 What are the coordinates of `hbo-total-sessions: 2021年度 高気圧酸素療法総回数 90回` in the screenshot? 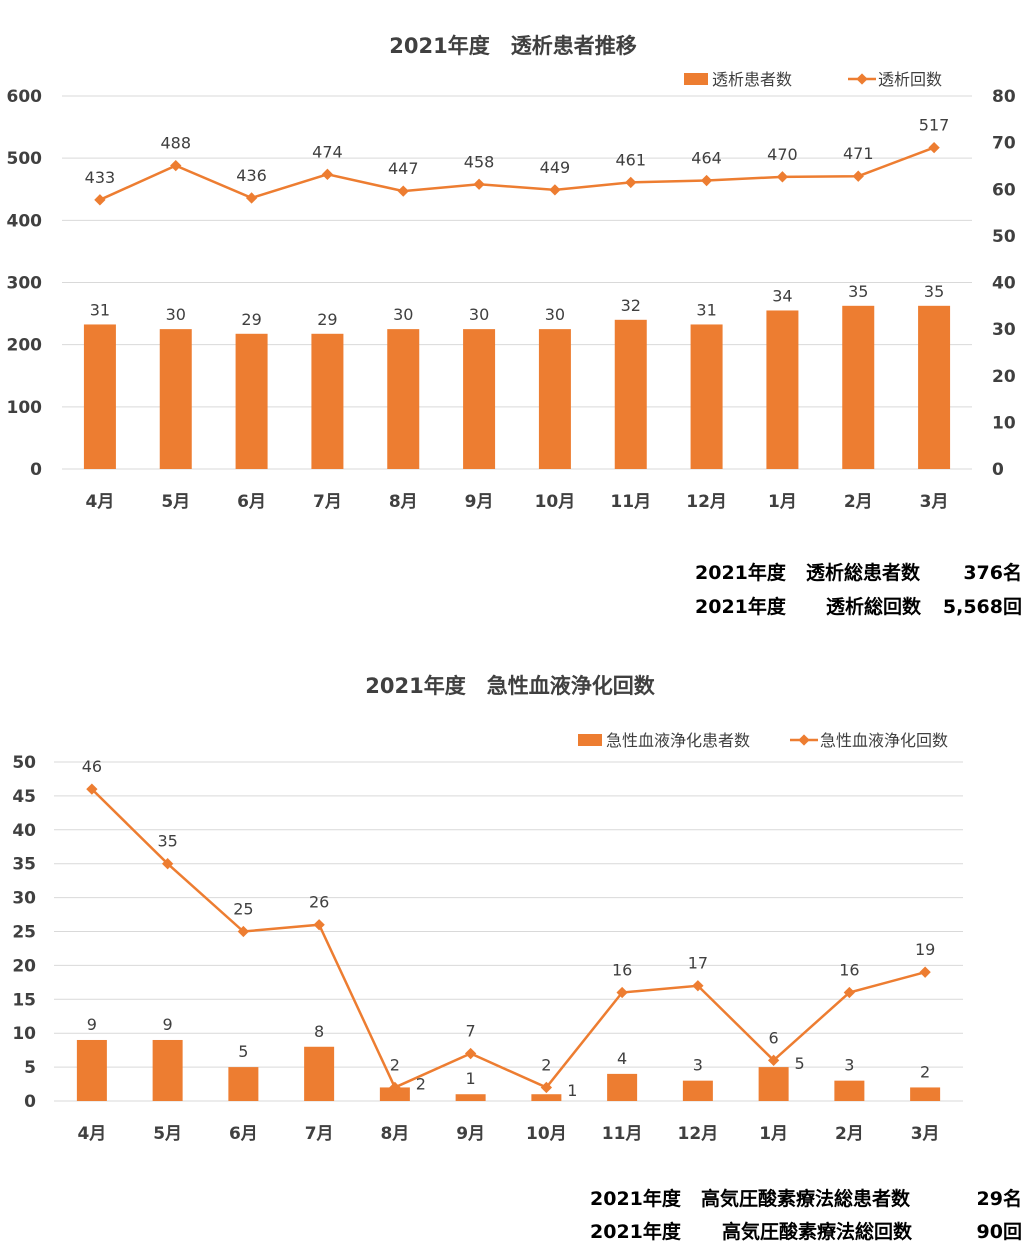 It's located at (513, 1230).